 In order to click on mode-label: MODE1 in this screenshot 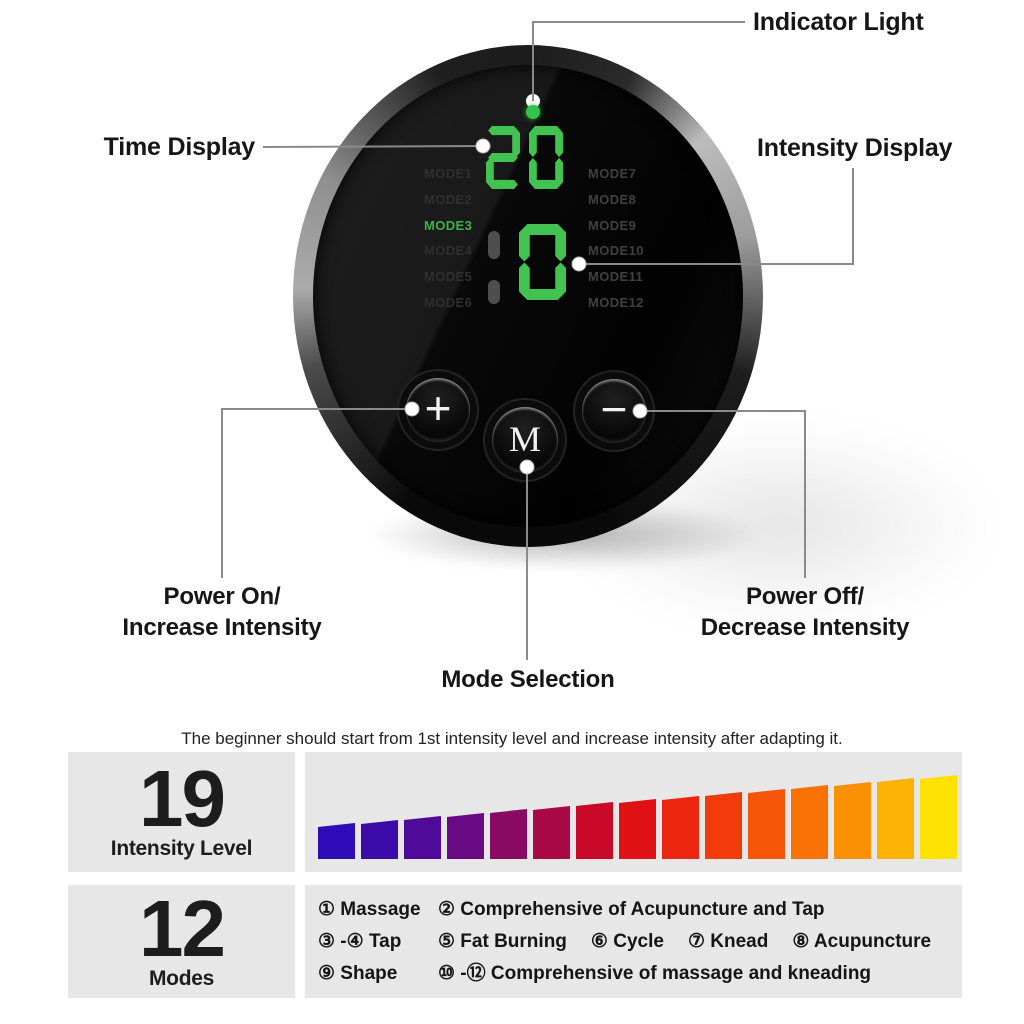, I will do `click(448, 173)`.